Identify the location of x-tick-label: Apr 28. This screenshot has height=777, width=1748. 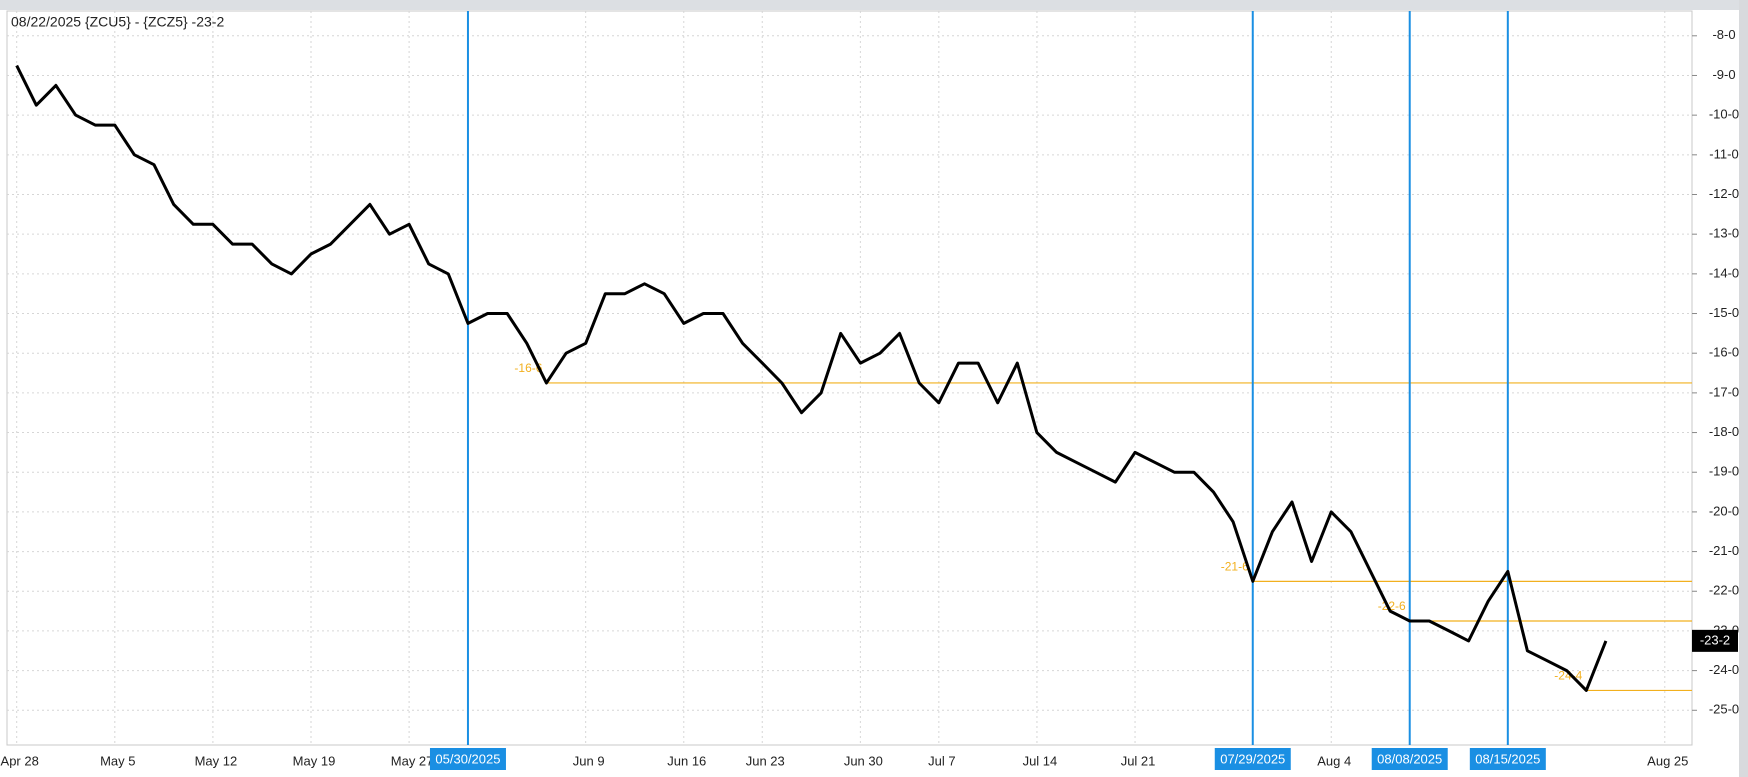
(20, 760).